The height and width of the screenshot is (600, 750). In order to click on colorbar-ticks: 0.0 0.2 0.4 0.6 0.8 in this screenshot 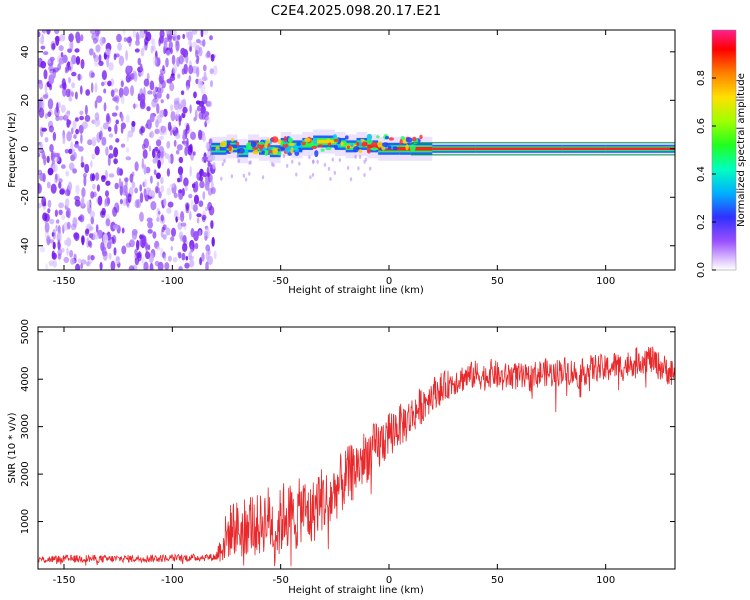, I will do `click(706, 174)`.